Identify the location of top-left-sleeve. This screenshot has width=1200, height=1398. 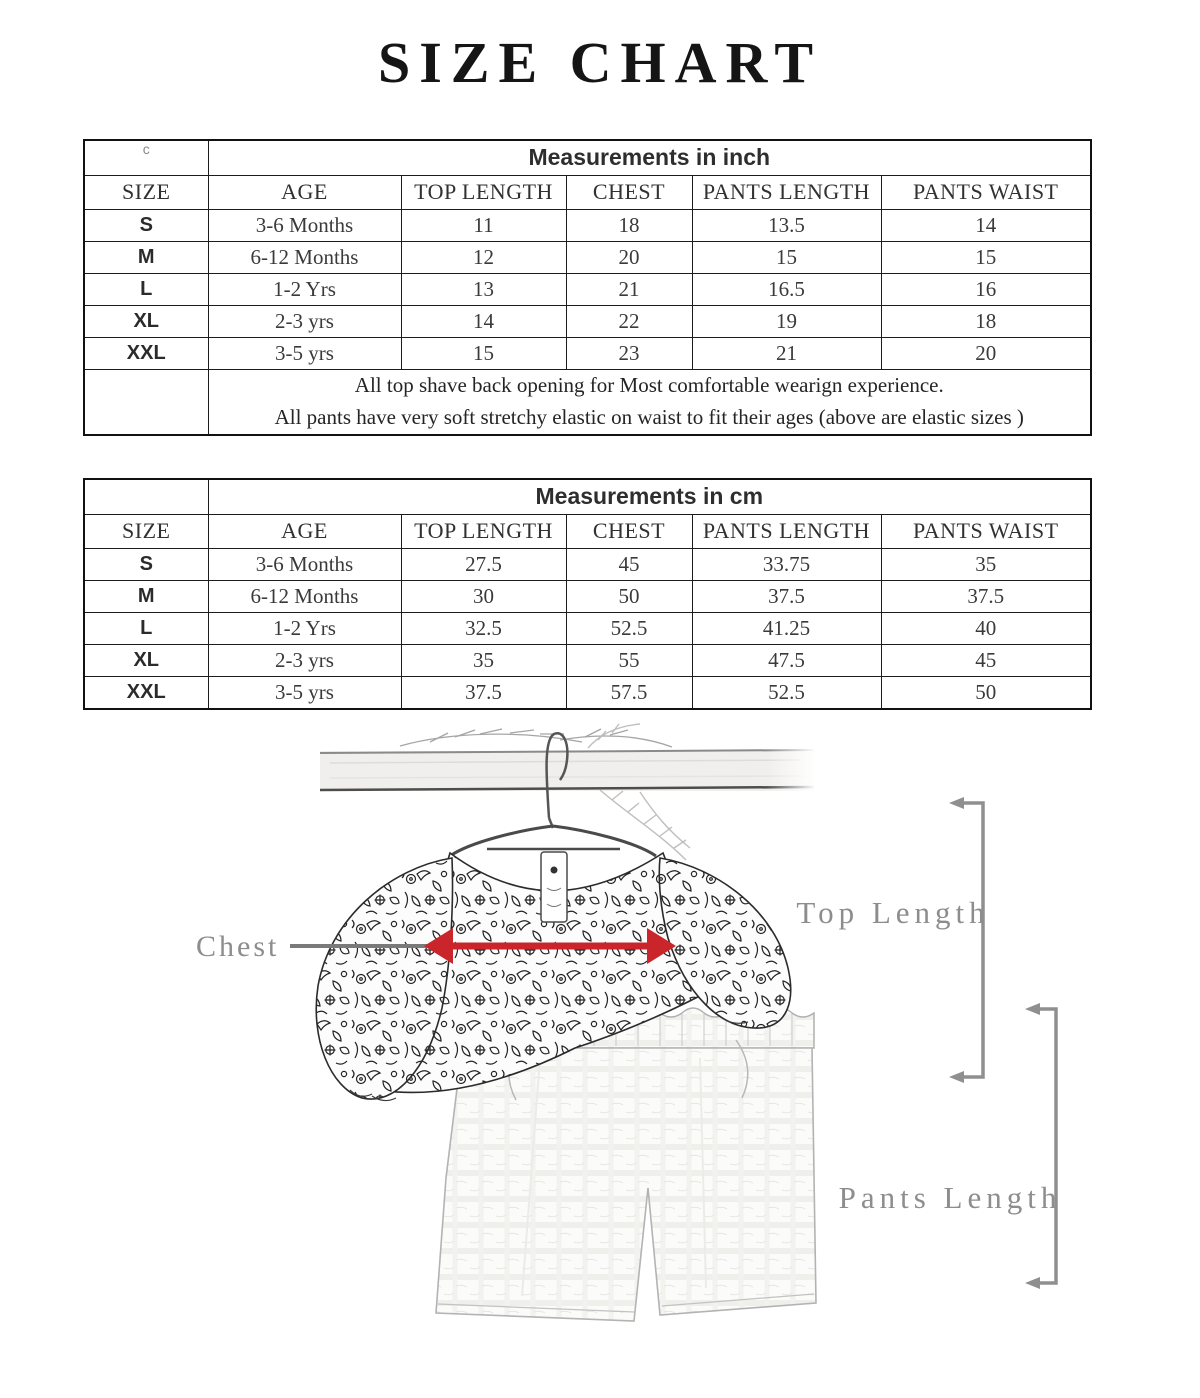
(384, 978).